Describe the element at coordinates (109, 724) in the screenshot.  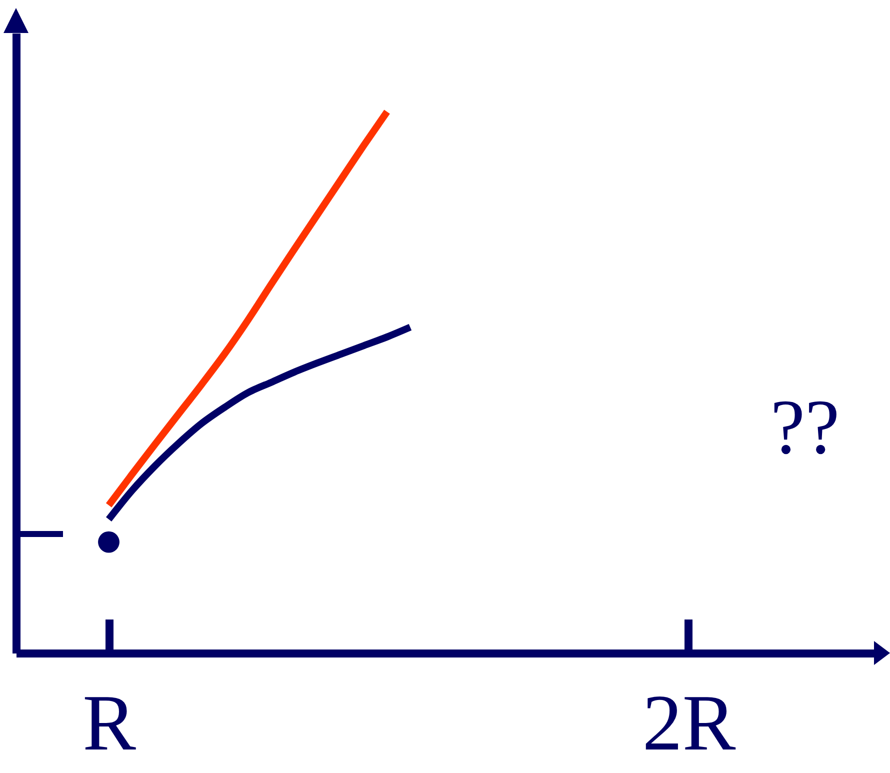
I see `x-tick-label: R` at that location.